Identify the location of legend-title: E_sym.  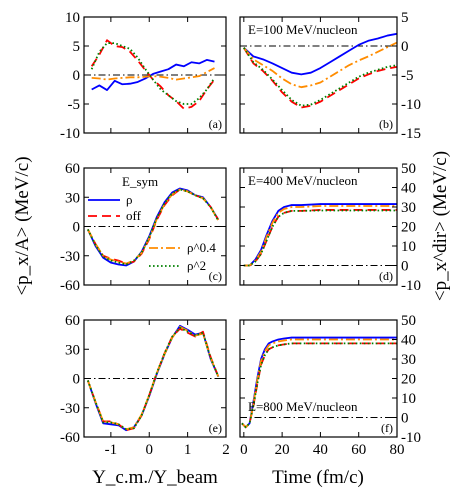
(140, 181).